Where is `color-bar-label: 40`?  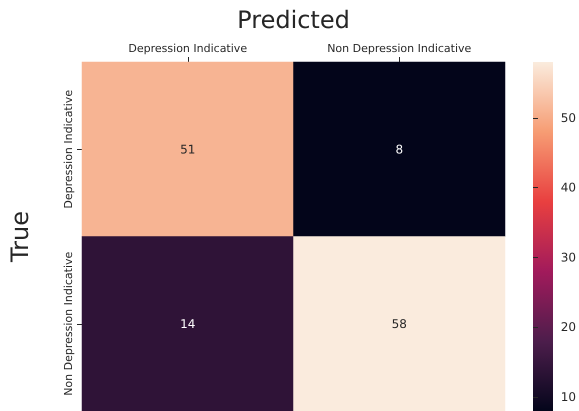 color-bar-label: 40 is located at coordinates (568, 187).